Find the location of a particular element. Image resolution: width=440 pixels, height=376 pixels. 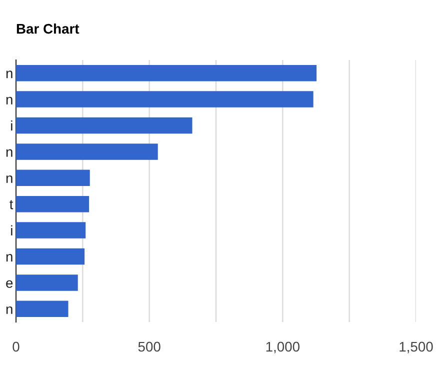

x-tick-label: 1,000 is located at coordinates (283, 348).